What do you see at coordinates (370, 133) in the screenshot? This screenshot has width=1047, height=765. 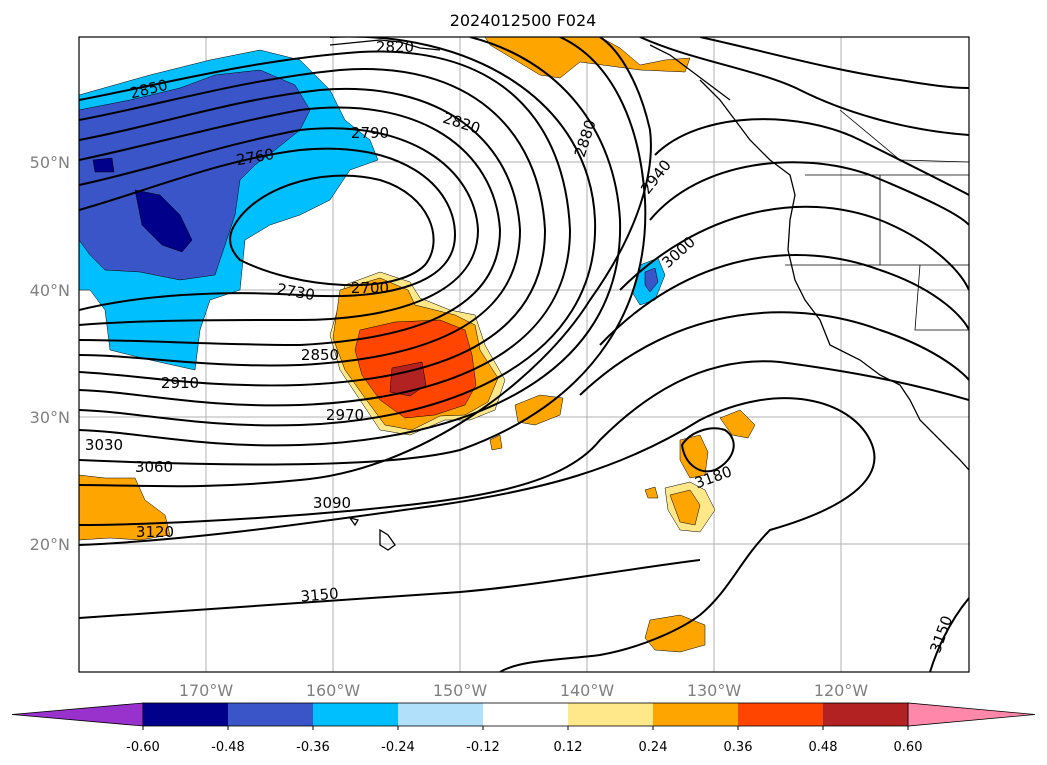 I see `contour-label: 2790` at bounding box center [370, 133].